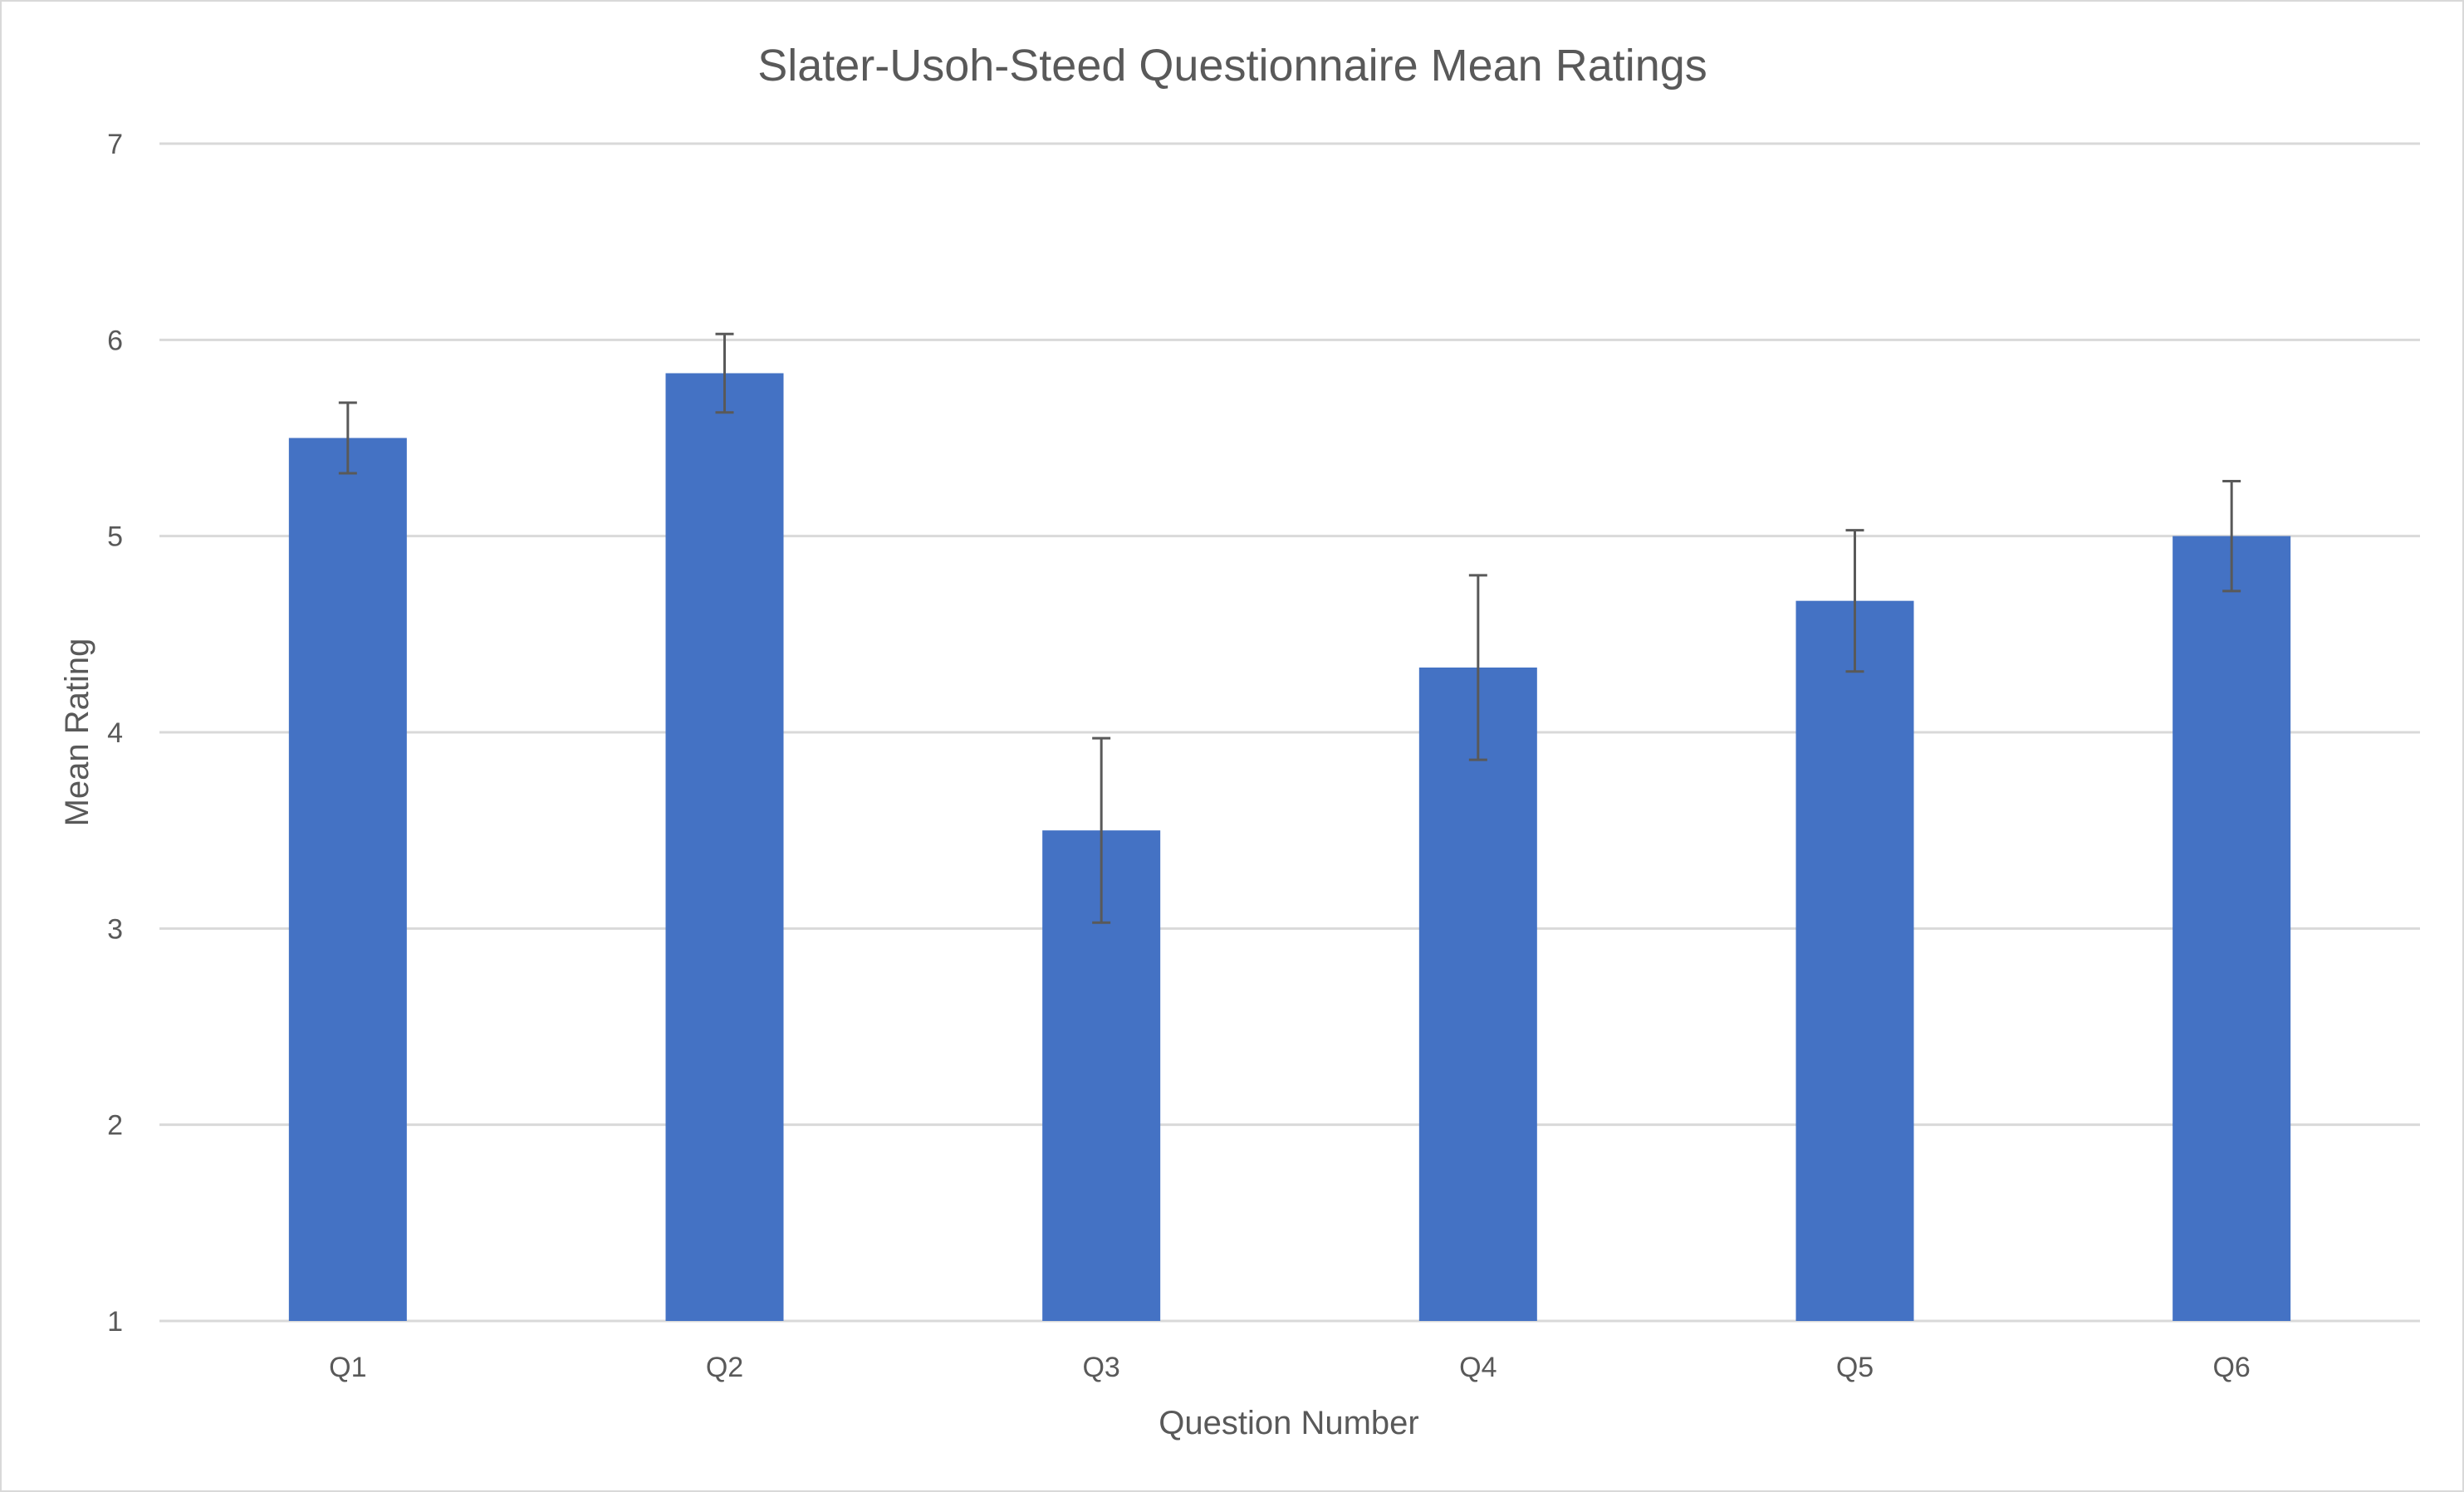 This screenshot has height=1492, width=2464. Describe the element at coordinates (1478, 1367) in the screenshot. I see `x-tick-label-q4: Q4` at that location.